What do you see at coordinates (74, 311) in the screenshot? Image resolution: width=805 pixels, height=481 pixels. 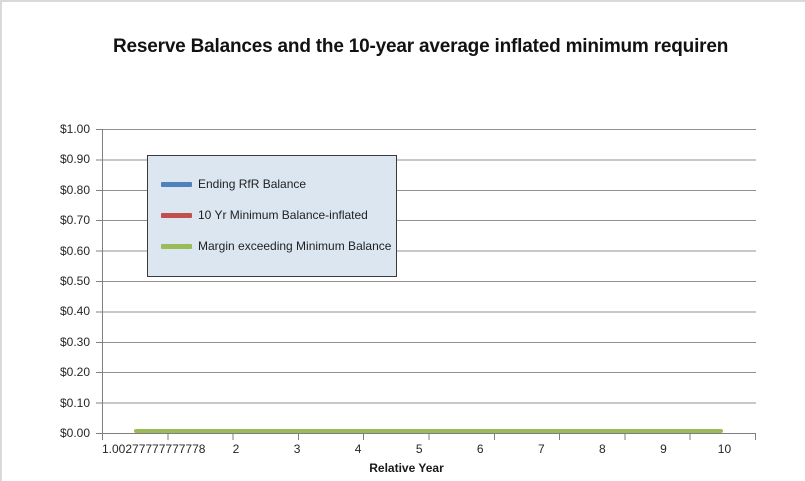 I see `y-axis-label: $0.40` at bounding box center [74, 311].